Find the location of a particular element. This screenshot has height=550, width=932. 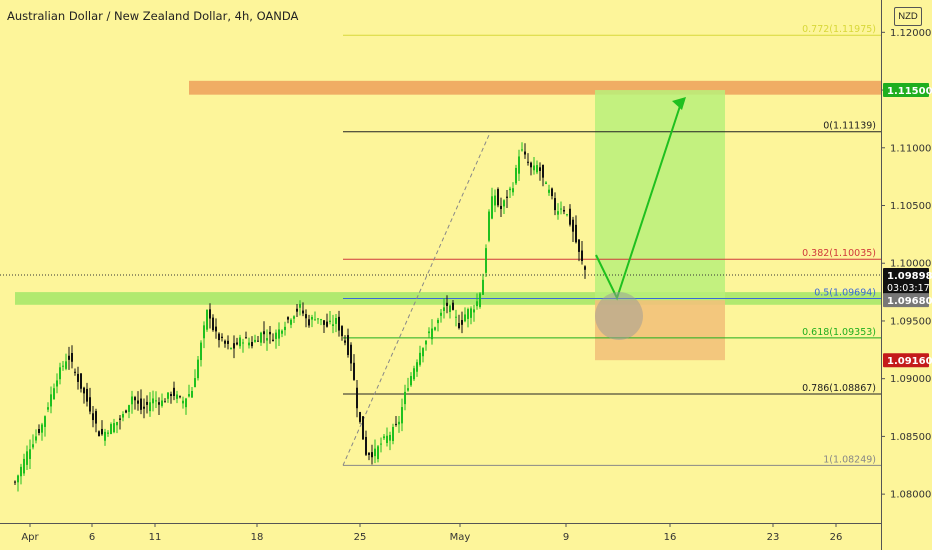

price-badge-text: 1.09898 is located at coordinates (909, 276).